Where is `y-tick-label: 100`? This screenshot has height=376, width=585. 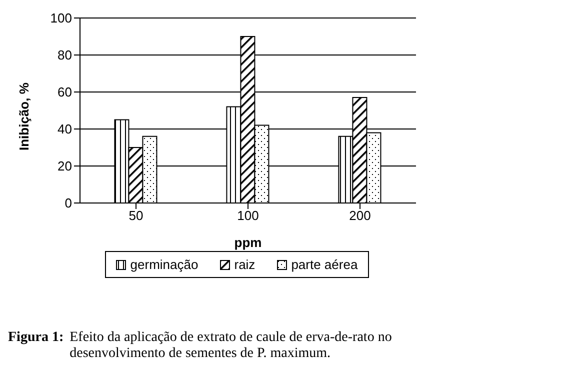 y-tick-label: 100 is located at coordinates (61, 18).